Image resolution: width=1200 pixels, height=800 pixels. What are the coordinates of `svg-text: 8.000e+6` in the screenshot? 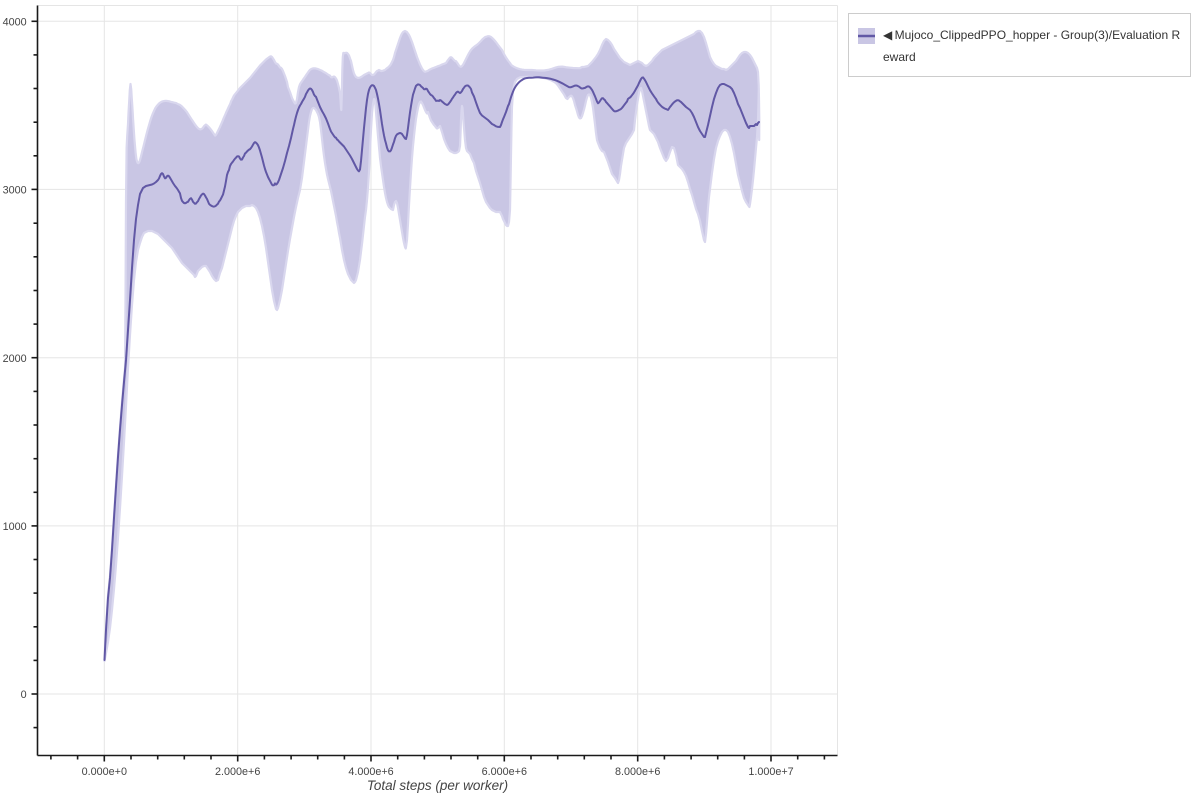 It's located at (637, 772).